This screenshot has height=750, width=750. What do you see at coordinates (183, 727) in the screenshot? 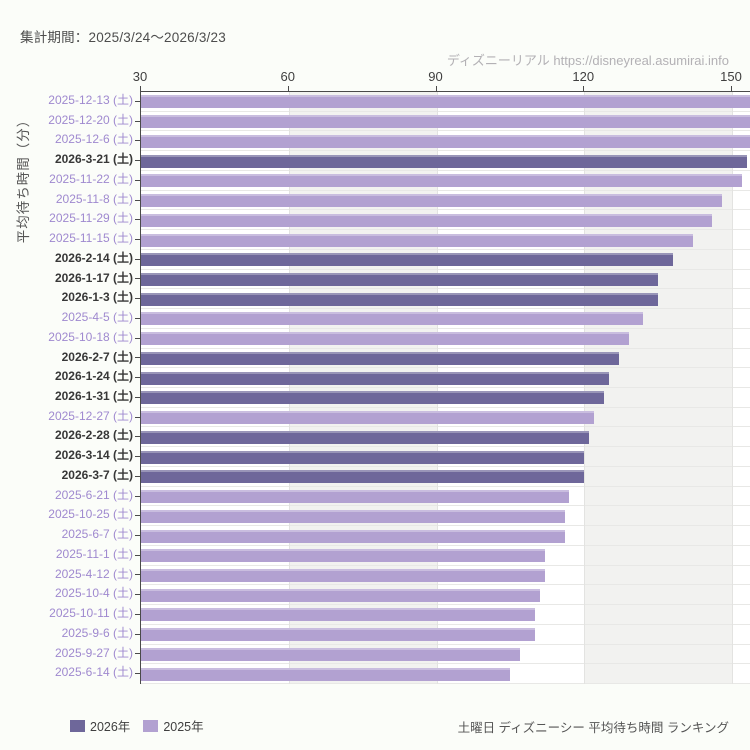
I see `legend-label-2025: 2025年` at bounding box center [183, 727].